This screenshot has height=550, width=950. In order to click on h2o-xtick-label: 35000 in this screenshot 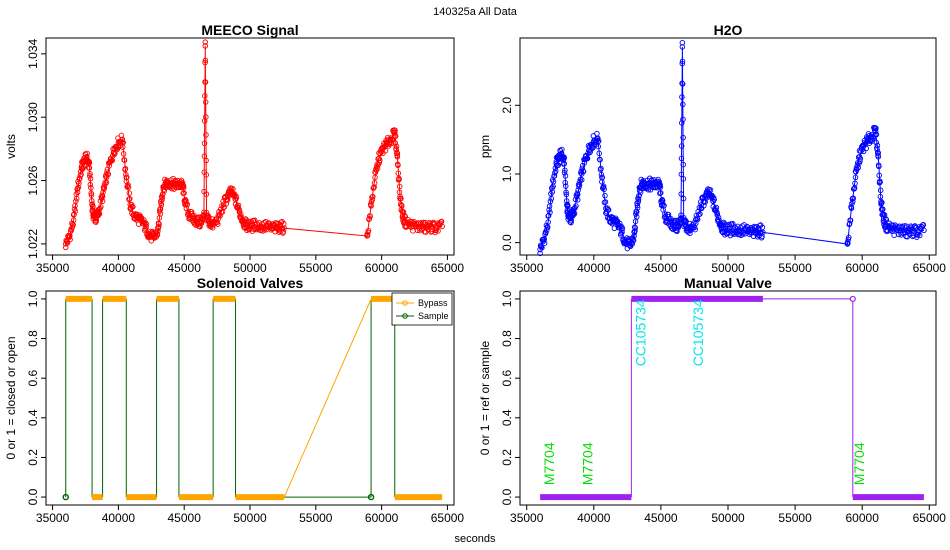, I will do `click(527, 268)`.